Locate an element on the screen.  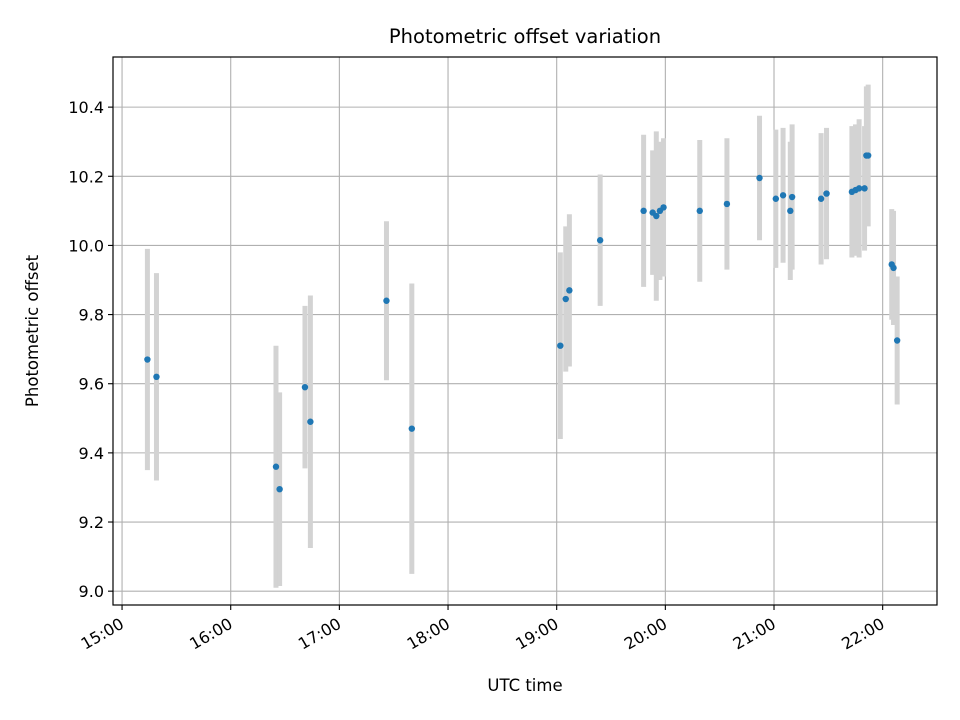
y-tick-label: 10.4 is located at coordinates (86, 107).